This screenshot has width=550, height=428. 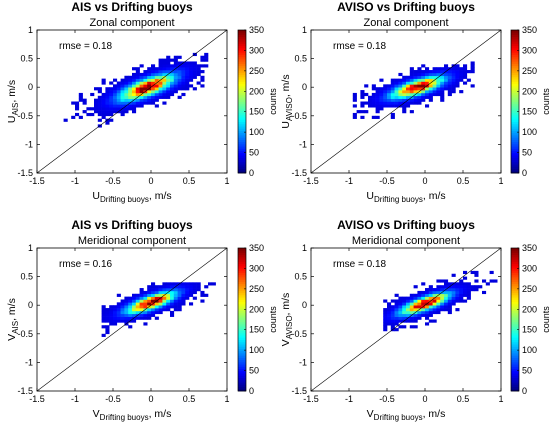 What do you see at coordinates (256, 71) in the screenshot?
I see `colorbar-tick-label: 250` at bounding box center [256, 71].